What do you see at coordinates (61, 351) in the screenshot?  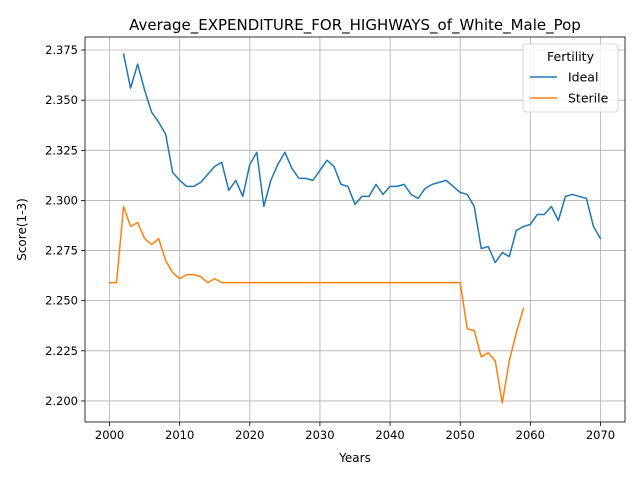 I see `y-tick-label: 2.225` at bounding box center [61, 351].